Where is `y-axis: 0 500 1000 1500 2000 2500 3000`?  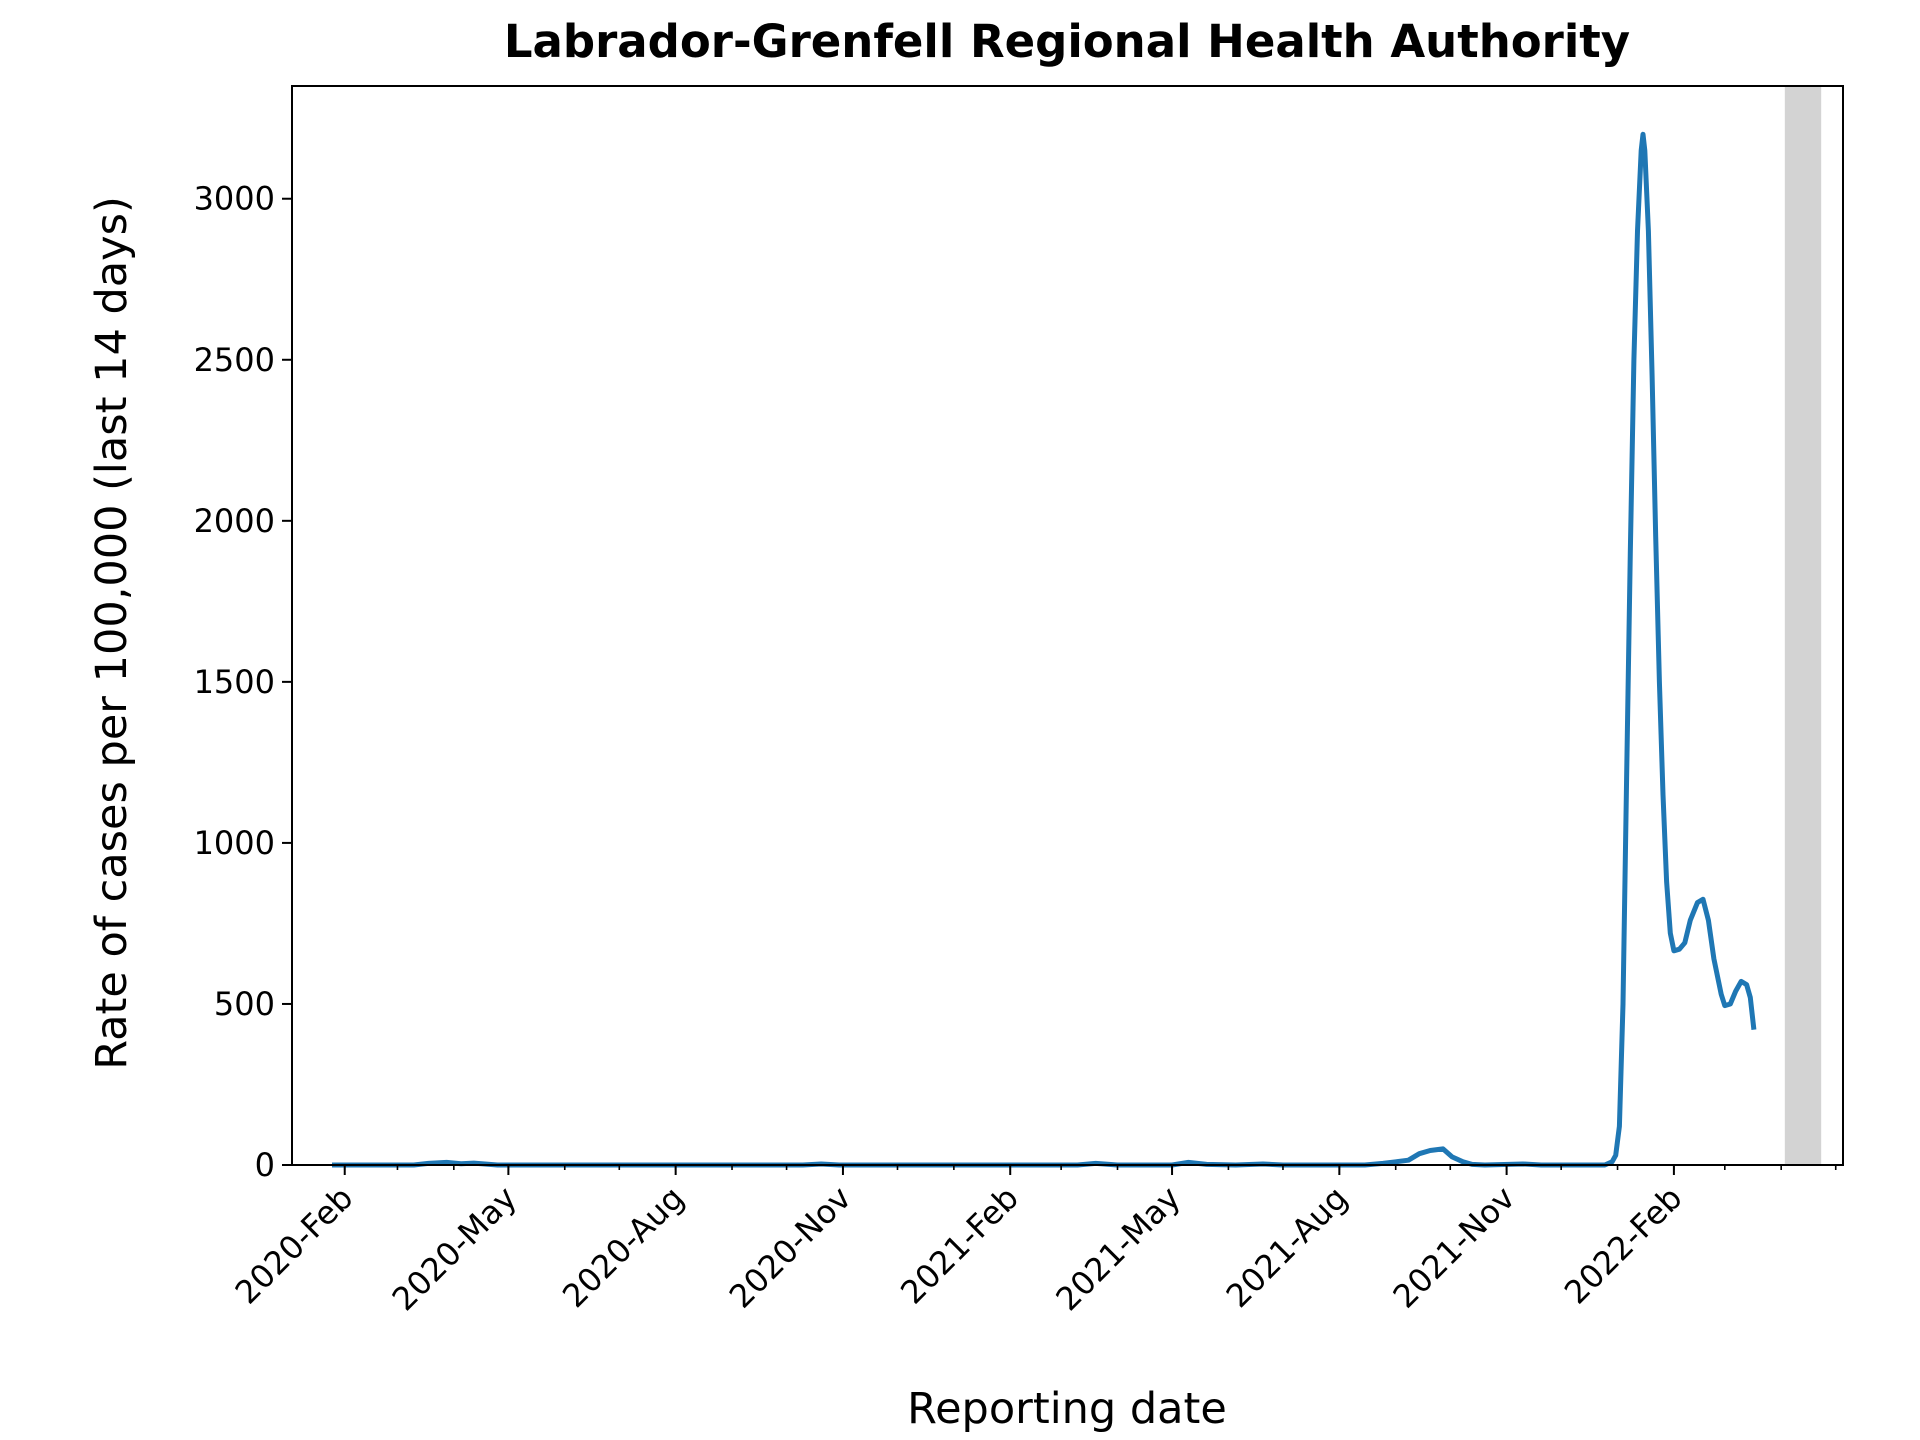
y-axis: 0 500 1000 1500 2000 2500 3000 is located at coordinates (243, 682).